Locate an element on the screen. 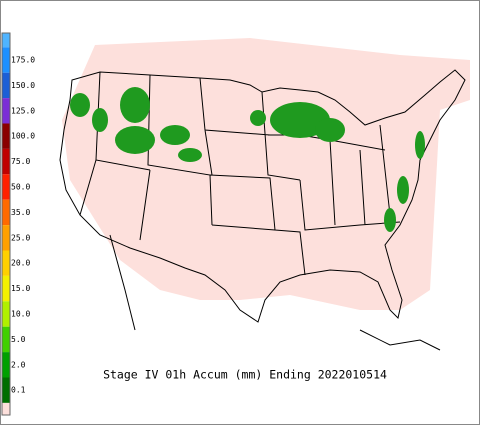 The width and height of the screenshot is (480, 429). legend-border is located at coordinates (6, 224).